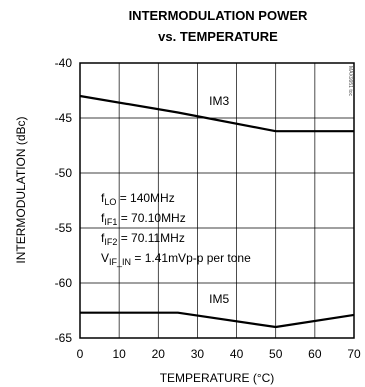  I want to click on x-tick-label: 60, so click(315, 354).